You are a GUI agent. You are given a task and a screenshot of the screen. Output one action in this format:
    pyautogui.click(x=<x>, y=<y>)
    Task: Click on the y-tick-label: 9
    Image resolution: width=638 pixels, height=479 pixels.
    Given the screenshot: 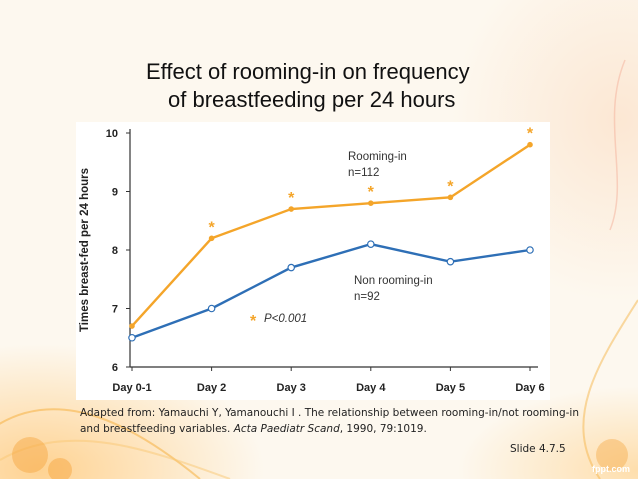 What is the action you would take?
    pyautogui.click(x=115, y=193)
    